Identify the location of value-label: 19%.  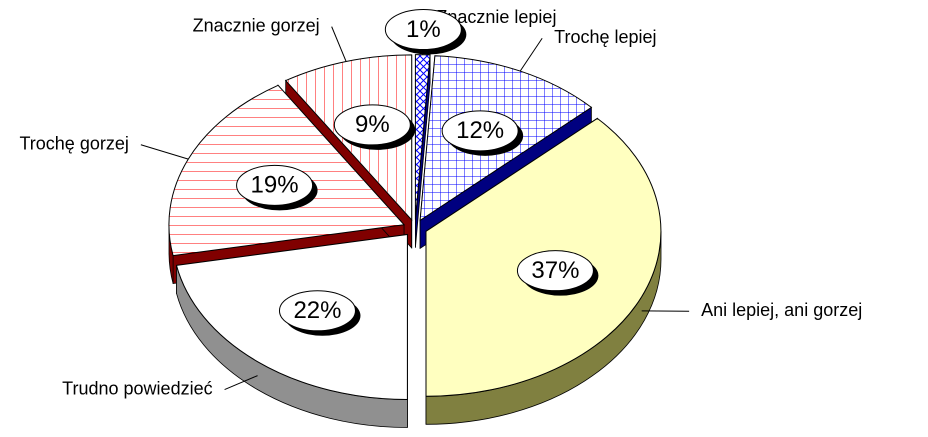
(275, 185).